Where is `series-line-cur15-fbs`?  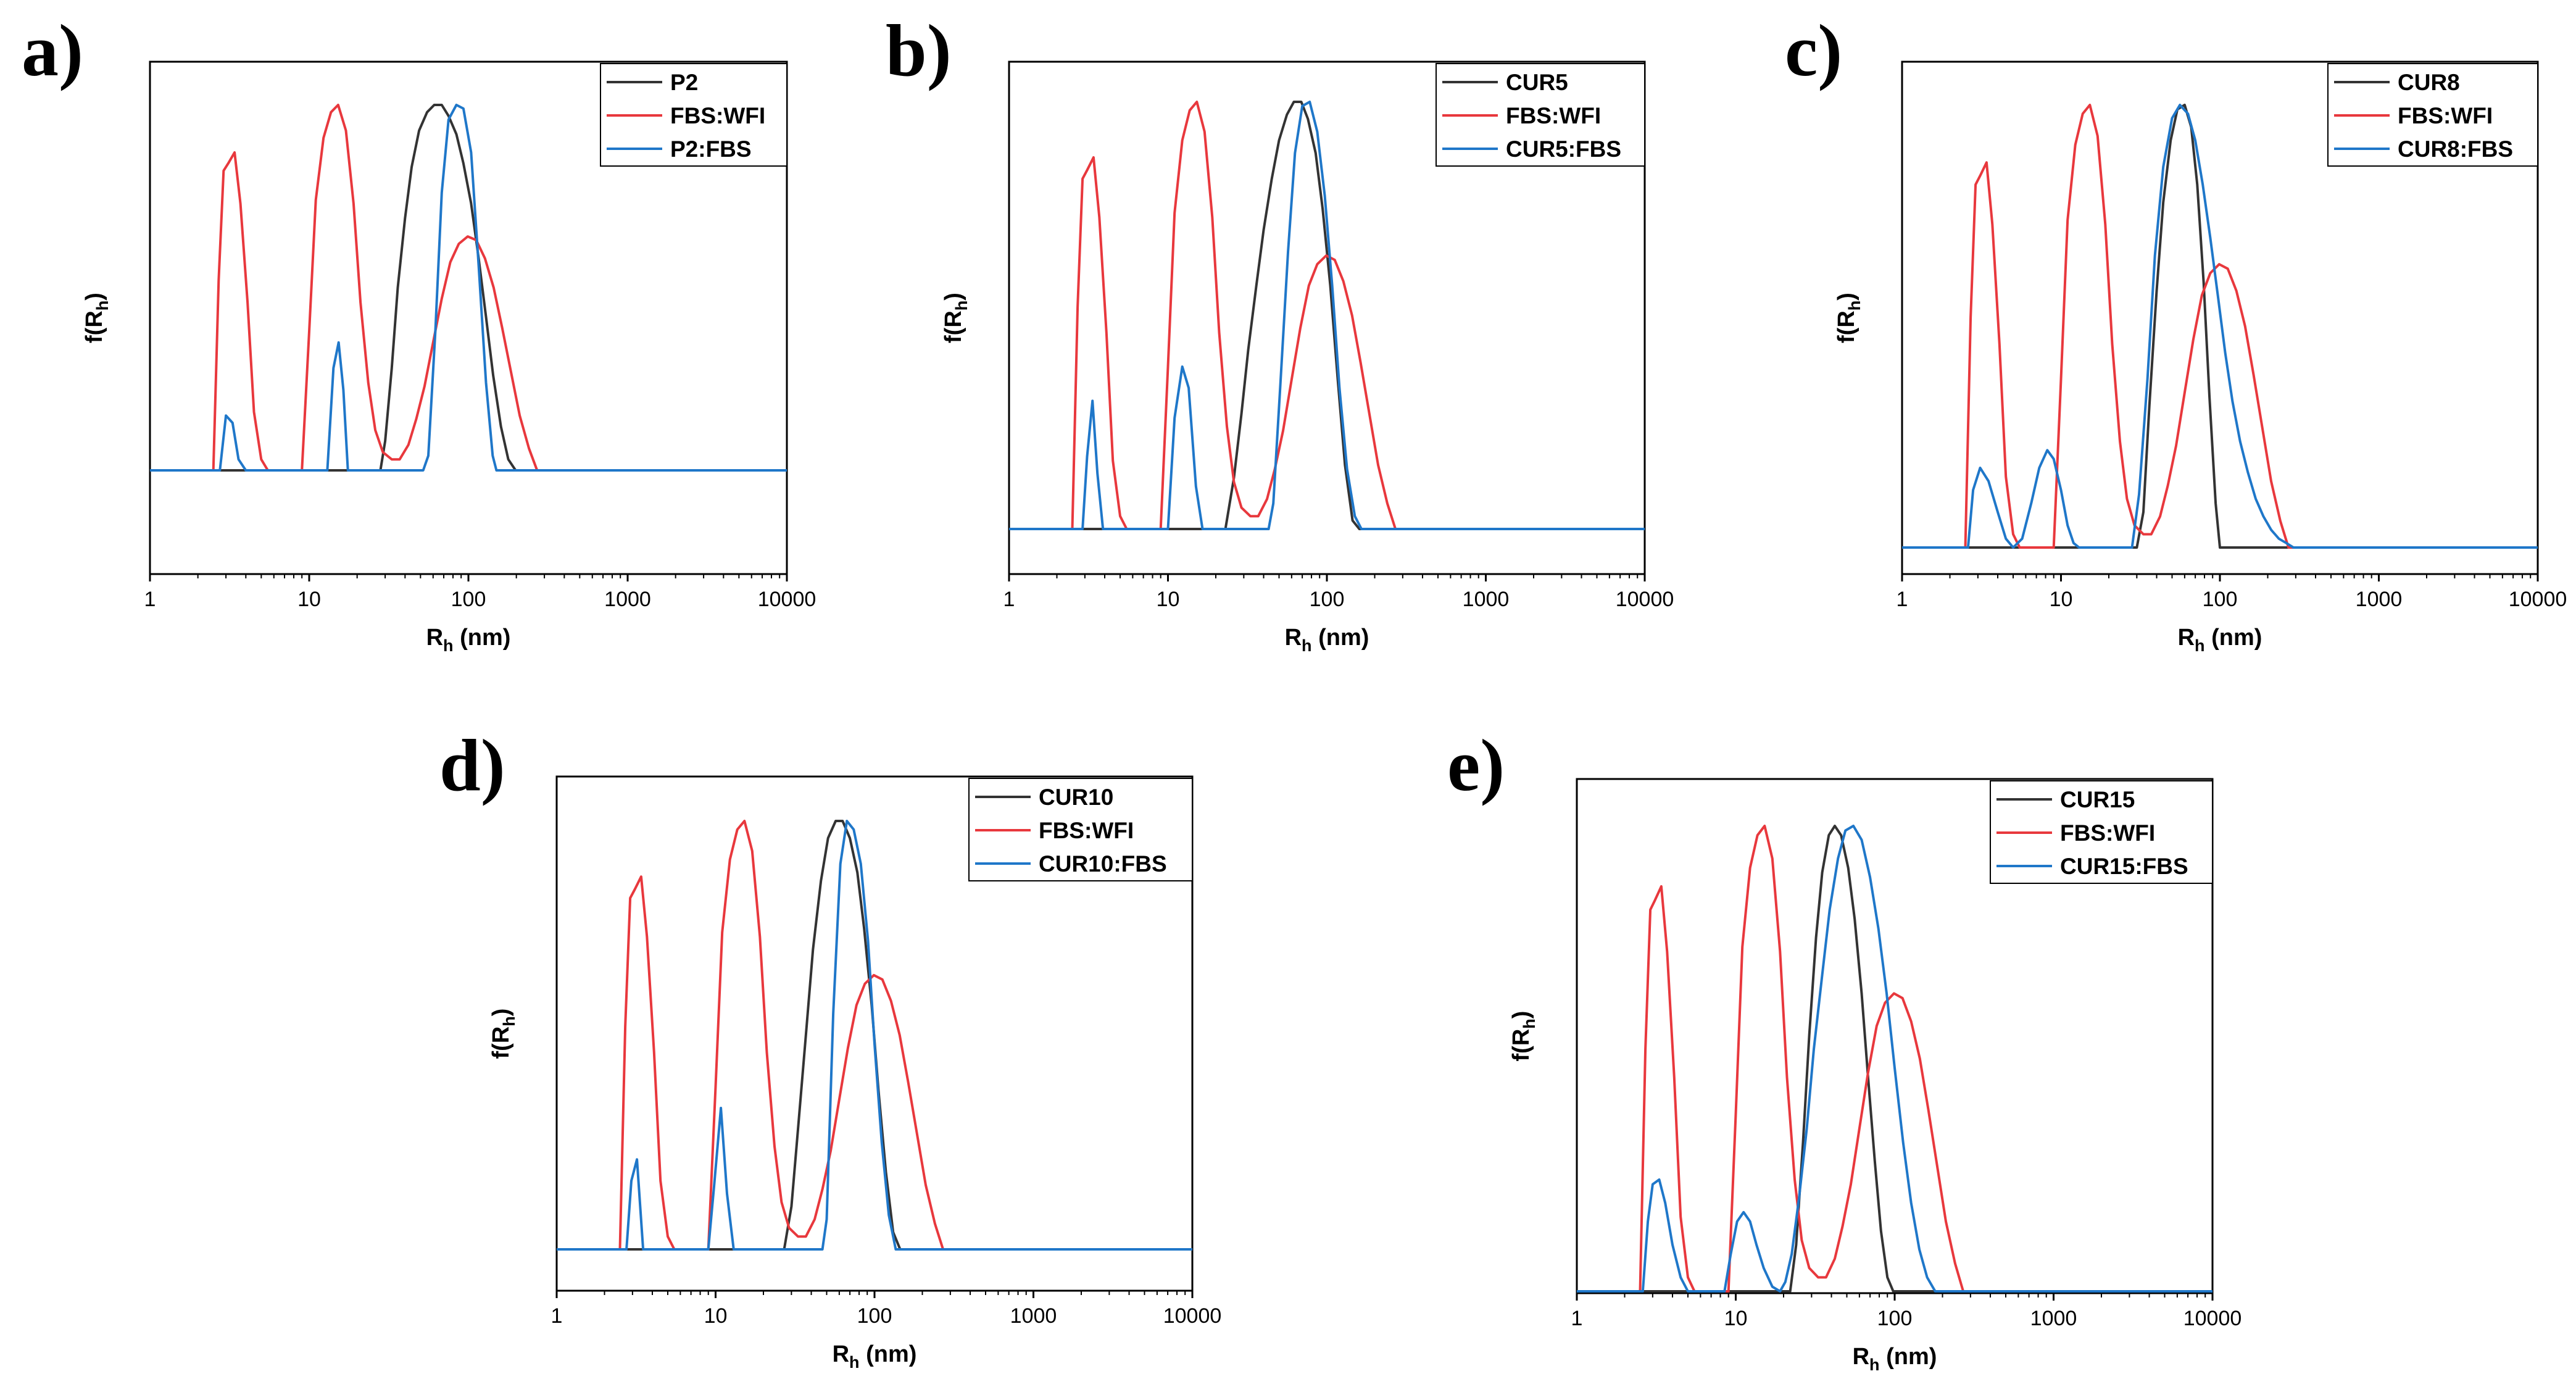
series-line-cur15-fbs is located at coordinates (1894, 1059).